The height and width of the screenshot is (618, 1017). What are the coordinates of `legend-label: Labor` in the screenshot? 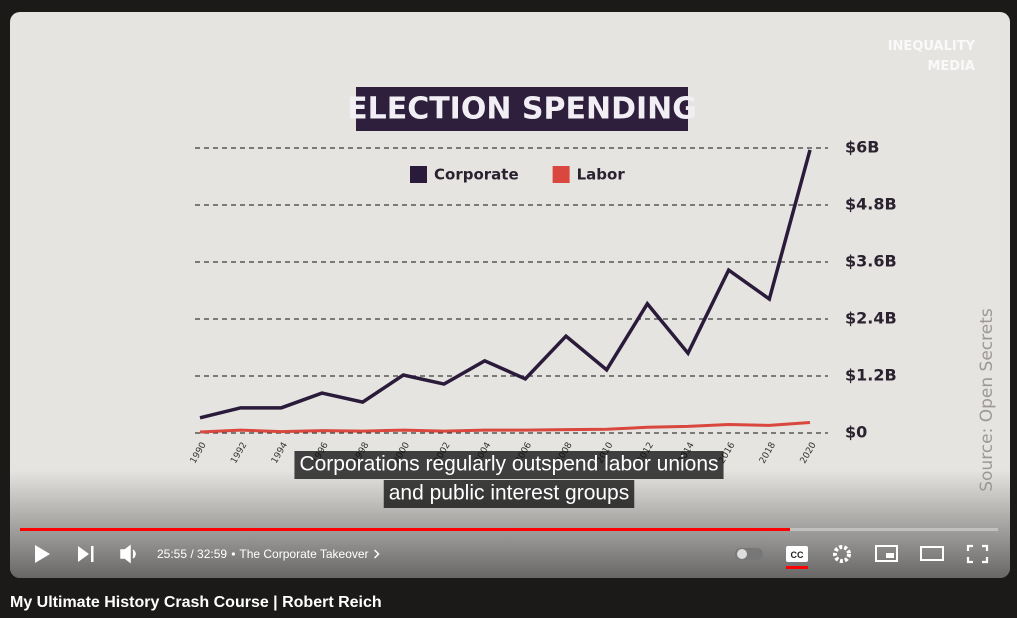 It's located at (601, 175).